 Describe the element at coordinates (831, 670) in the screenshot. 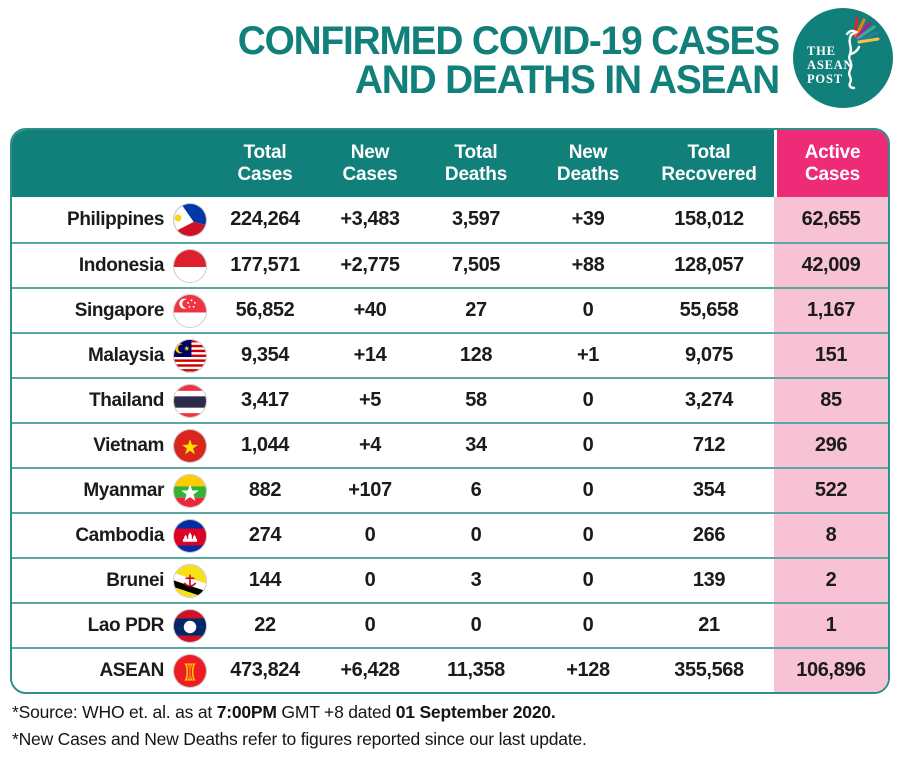

I see `active-cases-value: 106,896` at that location.